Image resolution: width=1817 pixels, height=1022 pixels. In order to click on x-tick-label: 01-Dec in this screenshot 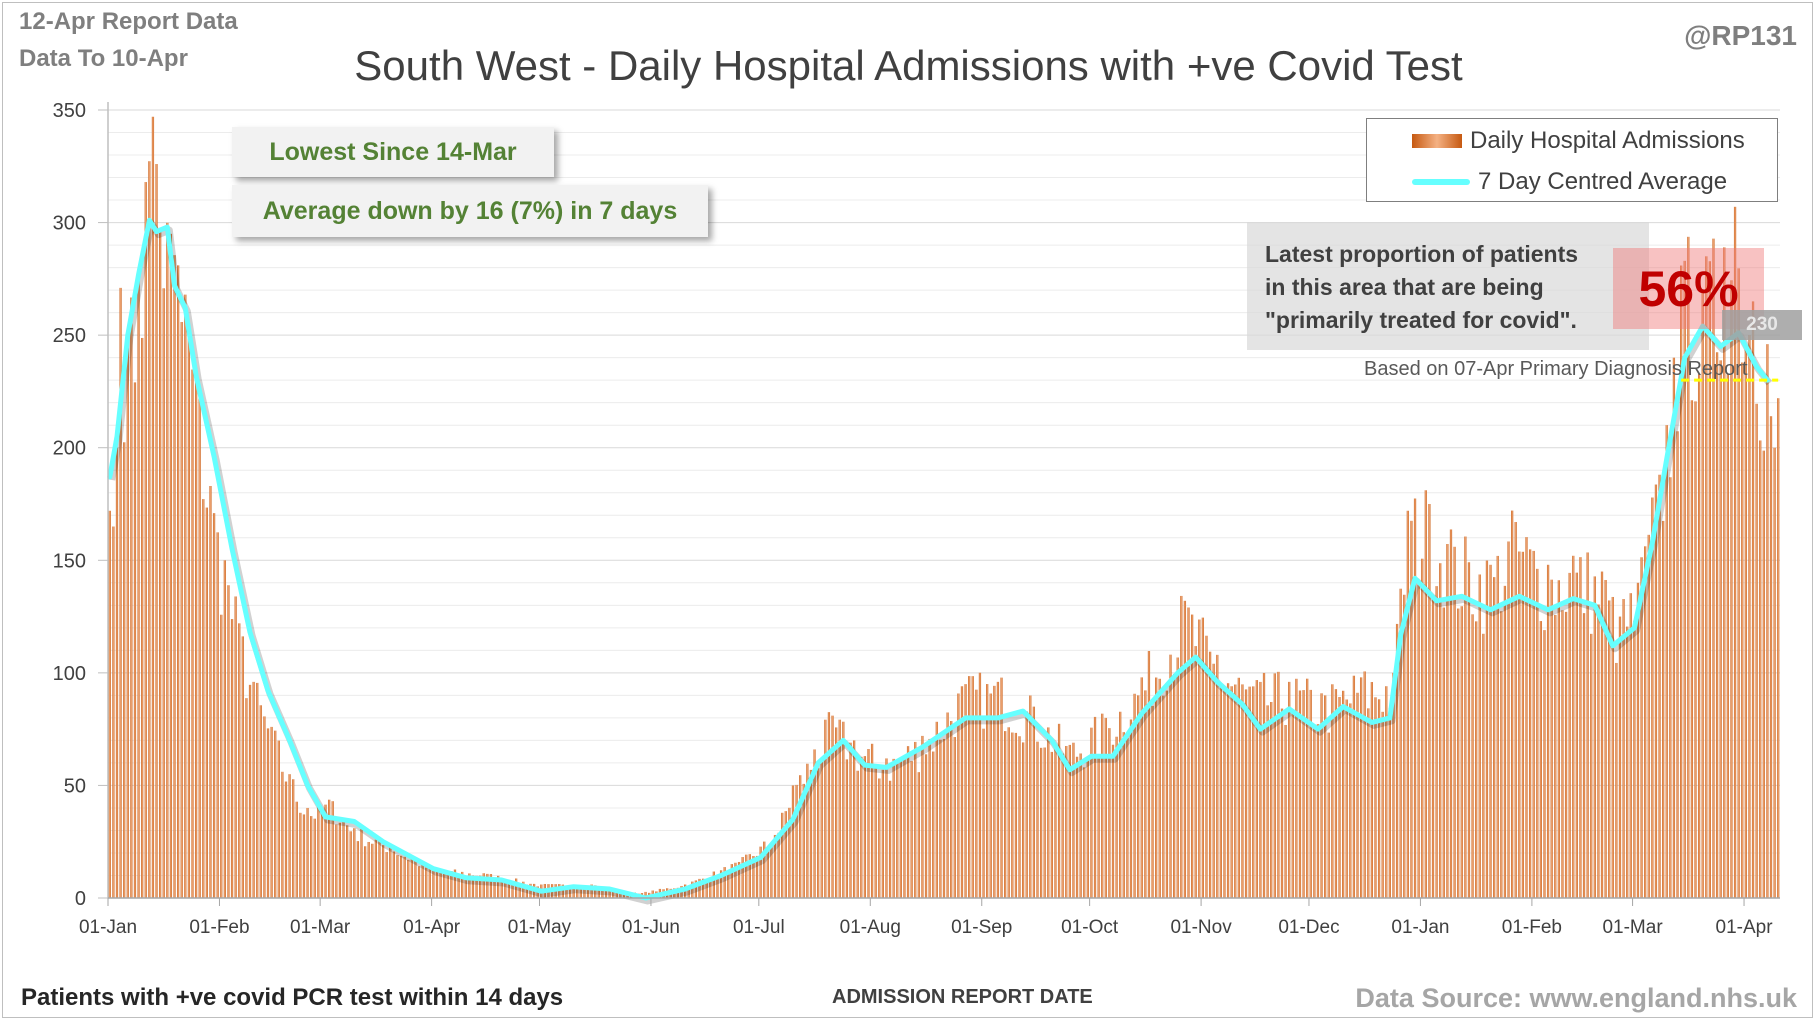, I will do `click(1308, 927)`.